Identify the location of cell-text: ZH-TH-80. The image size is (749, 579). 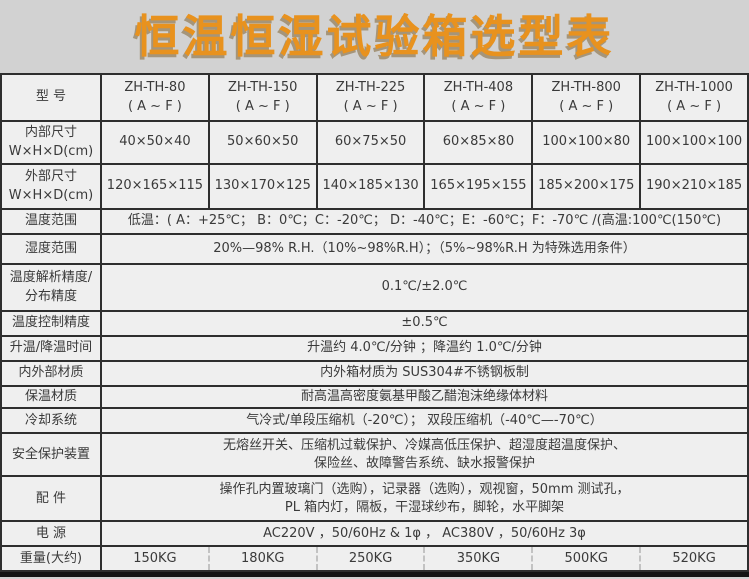
(155, 88).